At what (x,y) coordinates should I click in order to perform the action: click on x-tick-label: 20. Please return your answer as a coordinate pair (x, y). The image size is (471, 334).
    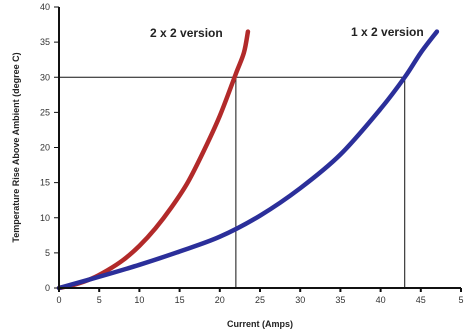
    Looking at the image, I should click on (220, 300).